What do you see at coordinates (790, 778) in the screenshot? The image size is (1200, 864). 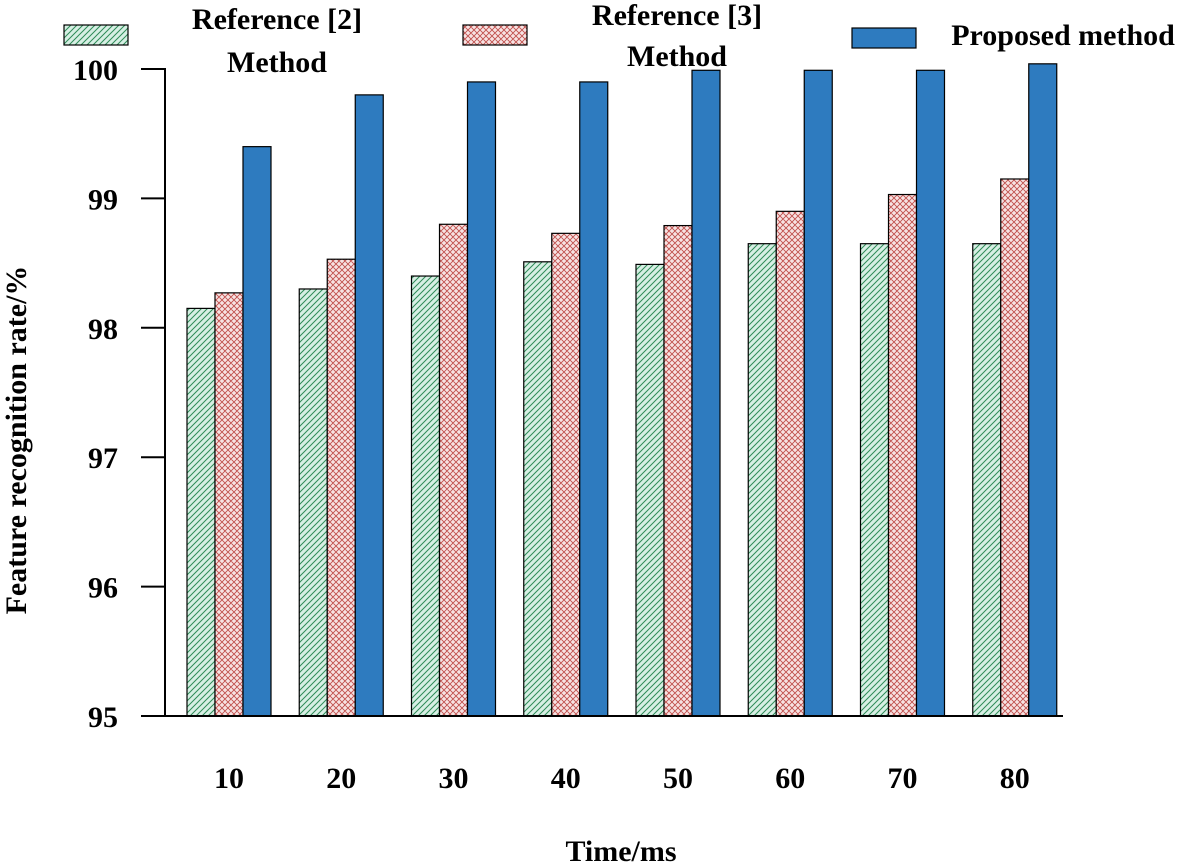 I see `x-tick-label-60: 60` at bounding box center [790, 778].